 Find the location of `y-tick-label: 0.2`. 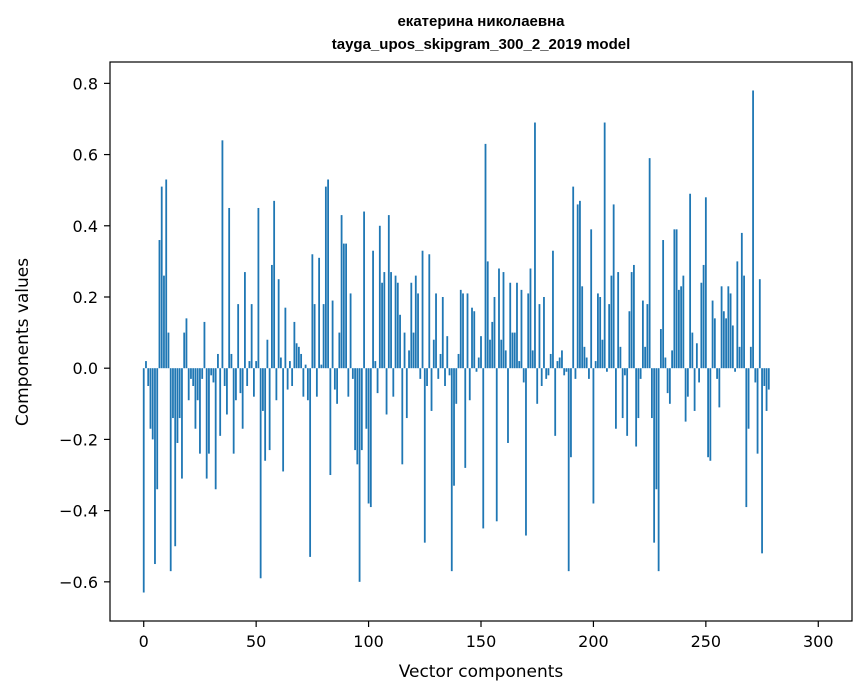

y-tick-label: 0.2 is located at coordinates (85, 297).